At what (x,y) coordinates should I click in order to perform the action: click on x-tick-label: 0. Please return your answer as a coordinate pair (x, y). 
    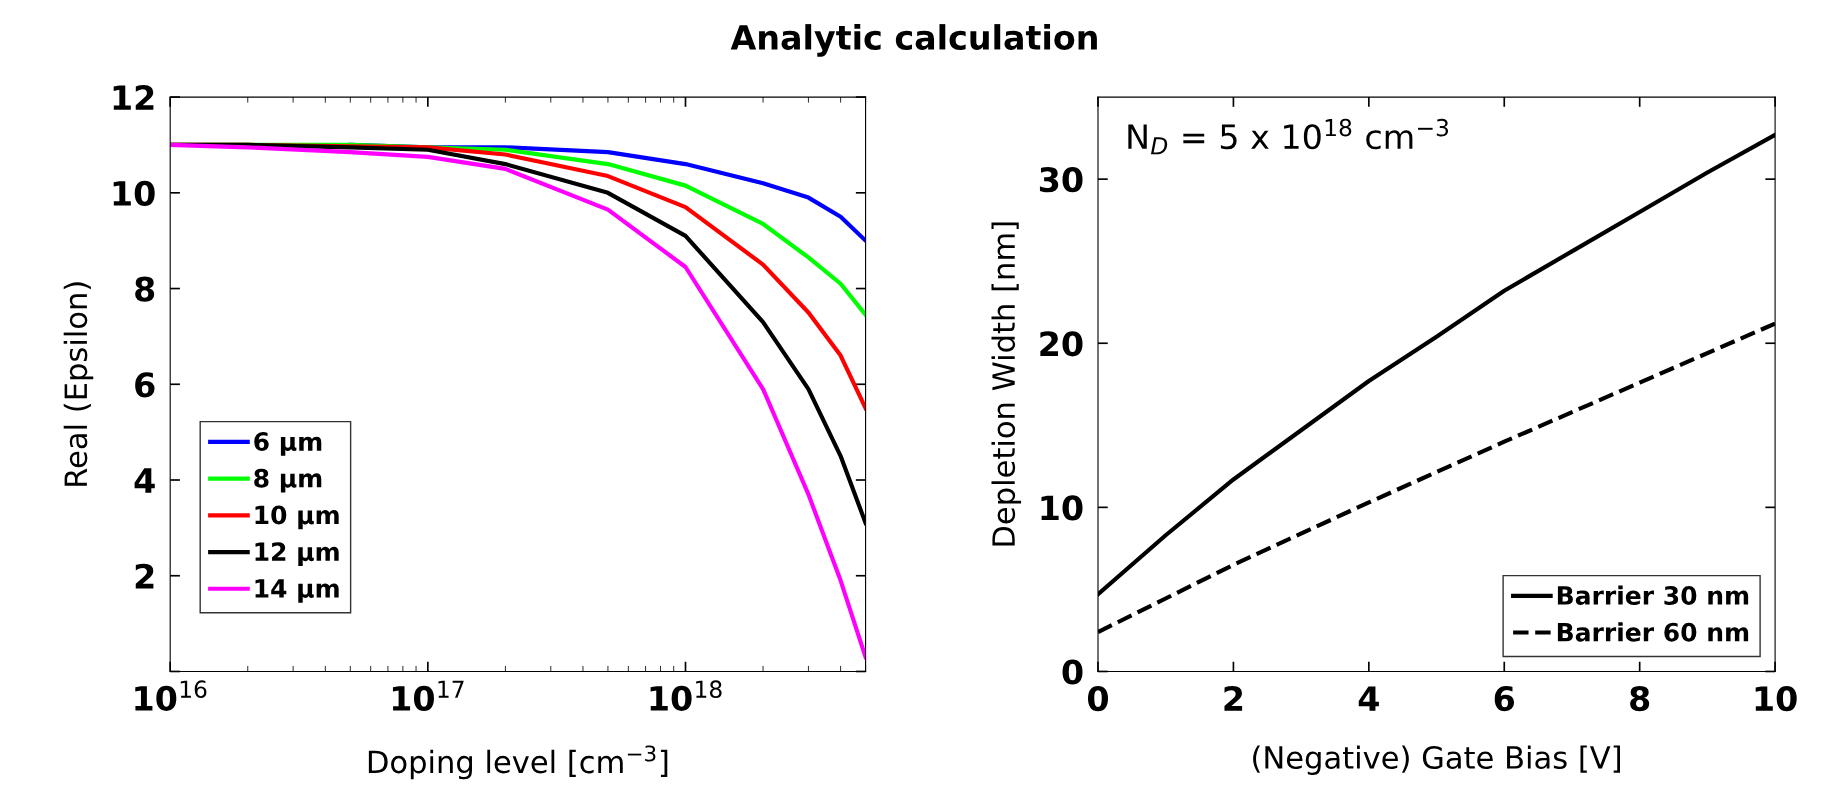
    Looking at the image, I should click on (1098, 698).